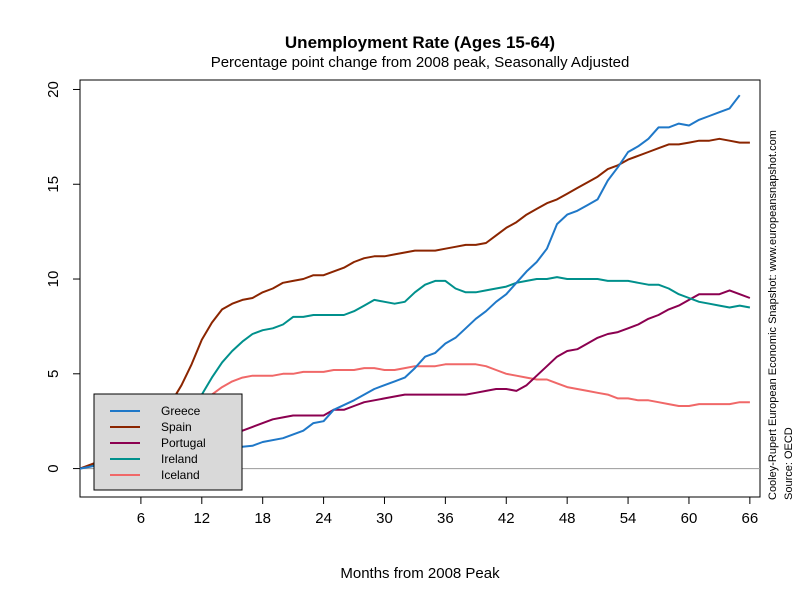 Image resolution: width=800 pixels, height=600 pixels. Describe the element at coordinates (141, 518) in the screenshot. I see `x-tick-label: 6` at that location.